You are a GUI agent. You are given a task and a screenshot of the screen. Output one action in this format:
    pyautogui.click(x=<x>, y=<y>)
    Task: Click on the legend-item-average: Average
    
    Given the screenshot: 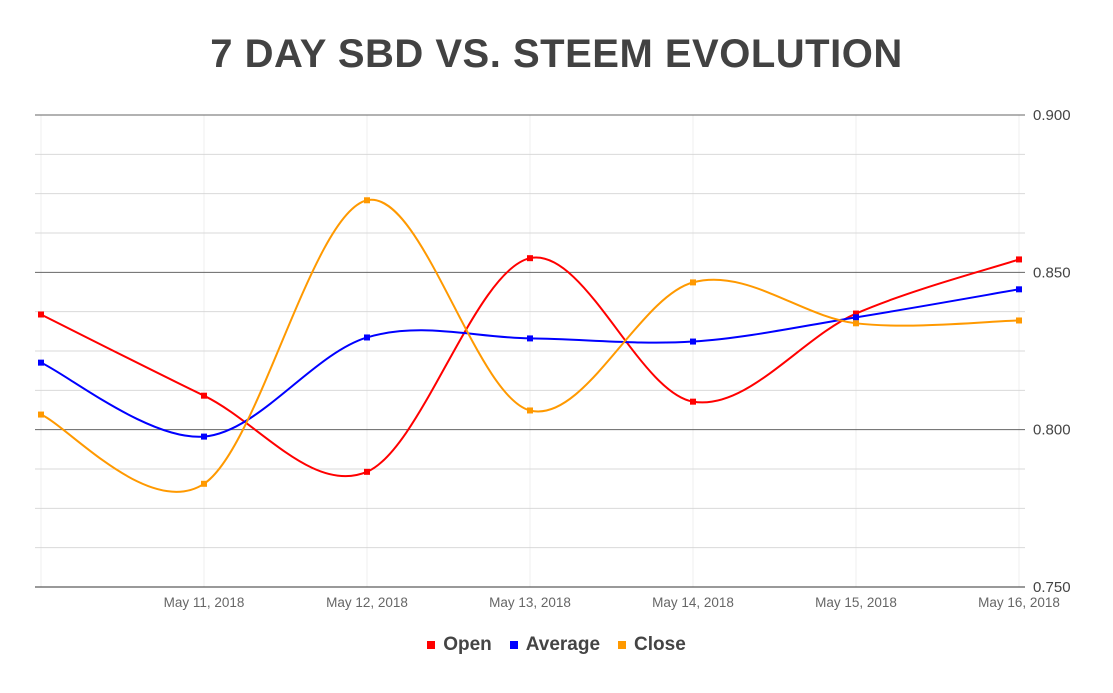 What is the action you would take?
    pyautogui.click(x=555, y=645)
    